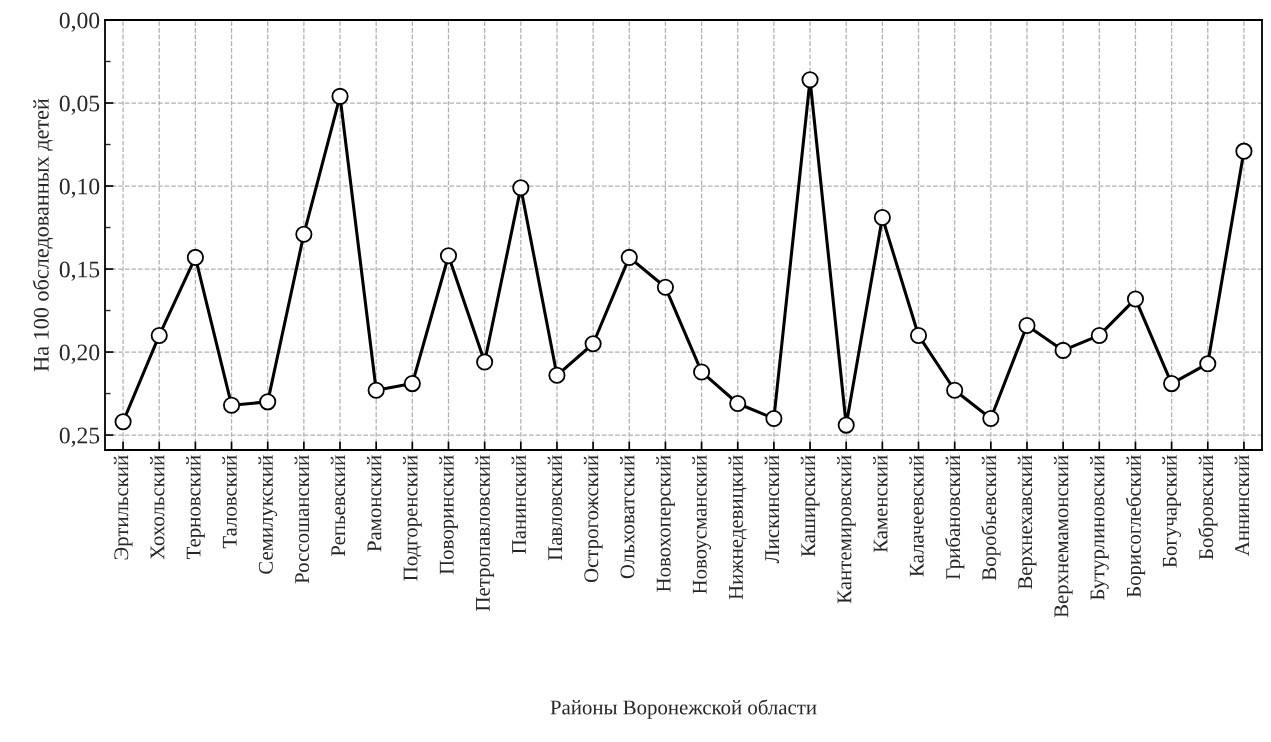 This screenshot has height=742, width=1271. I want to click on x-tick-label: Эртильский, so click(123, 507).